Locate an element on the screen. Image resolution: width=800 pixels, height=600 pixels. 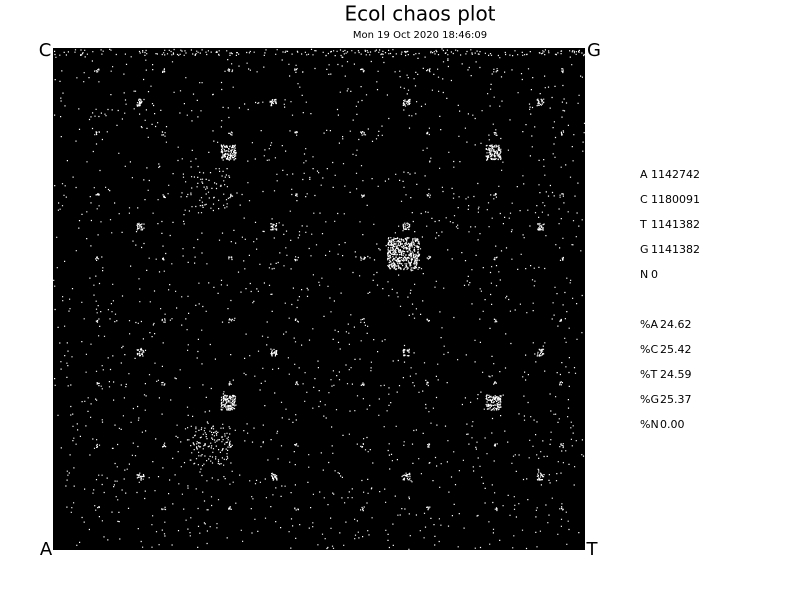
stat-label: G is located at coordinates (644, 249).